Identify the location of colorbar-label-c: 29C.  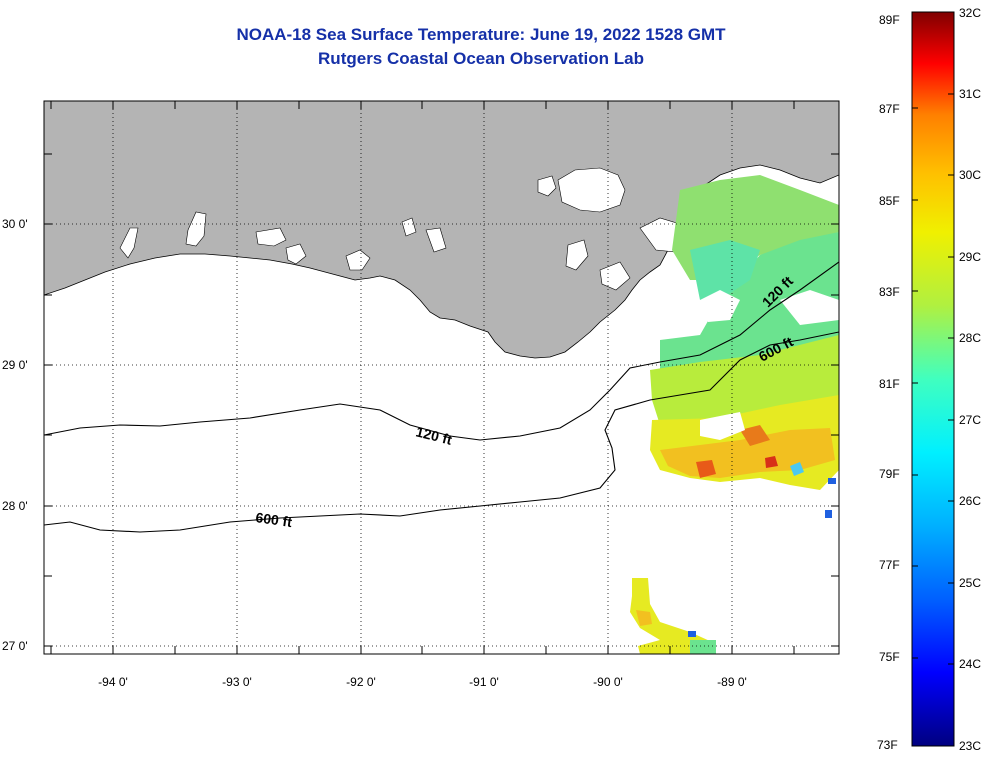
(970, 257).